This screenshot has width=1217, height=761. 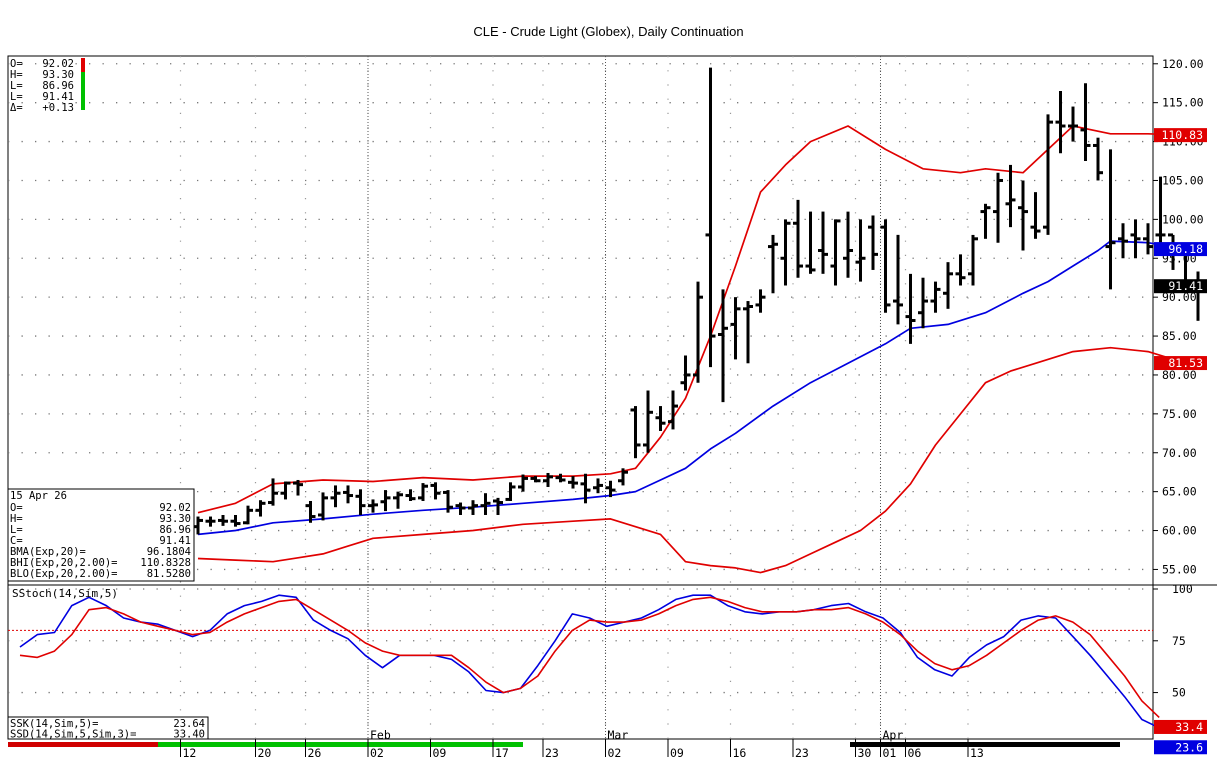 What do you see at coordinates (1183, 64) in the screenshot?
I see `price-tick-label: 120.00` at bounding box center [1183, 64].